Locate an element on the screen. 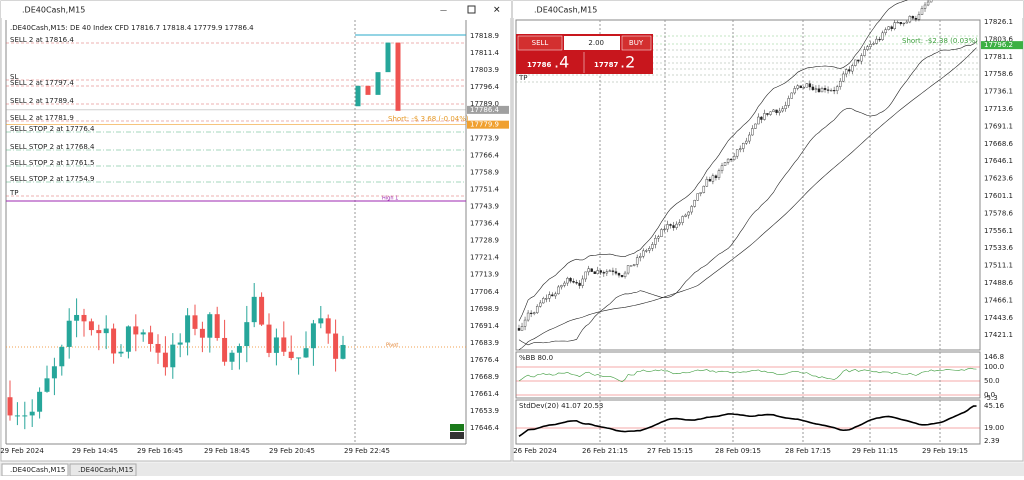 The image size is (1024, 480). date-label: 26 Feb 21:15 is located at coordinates (605, 451).